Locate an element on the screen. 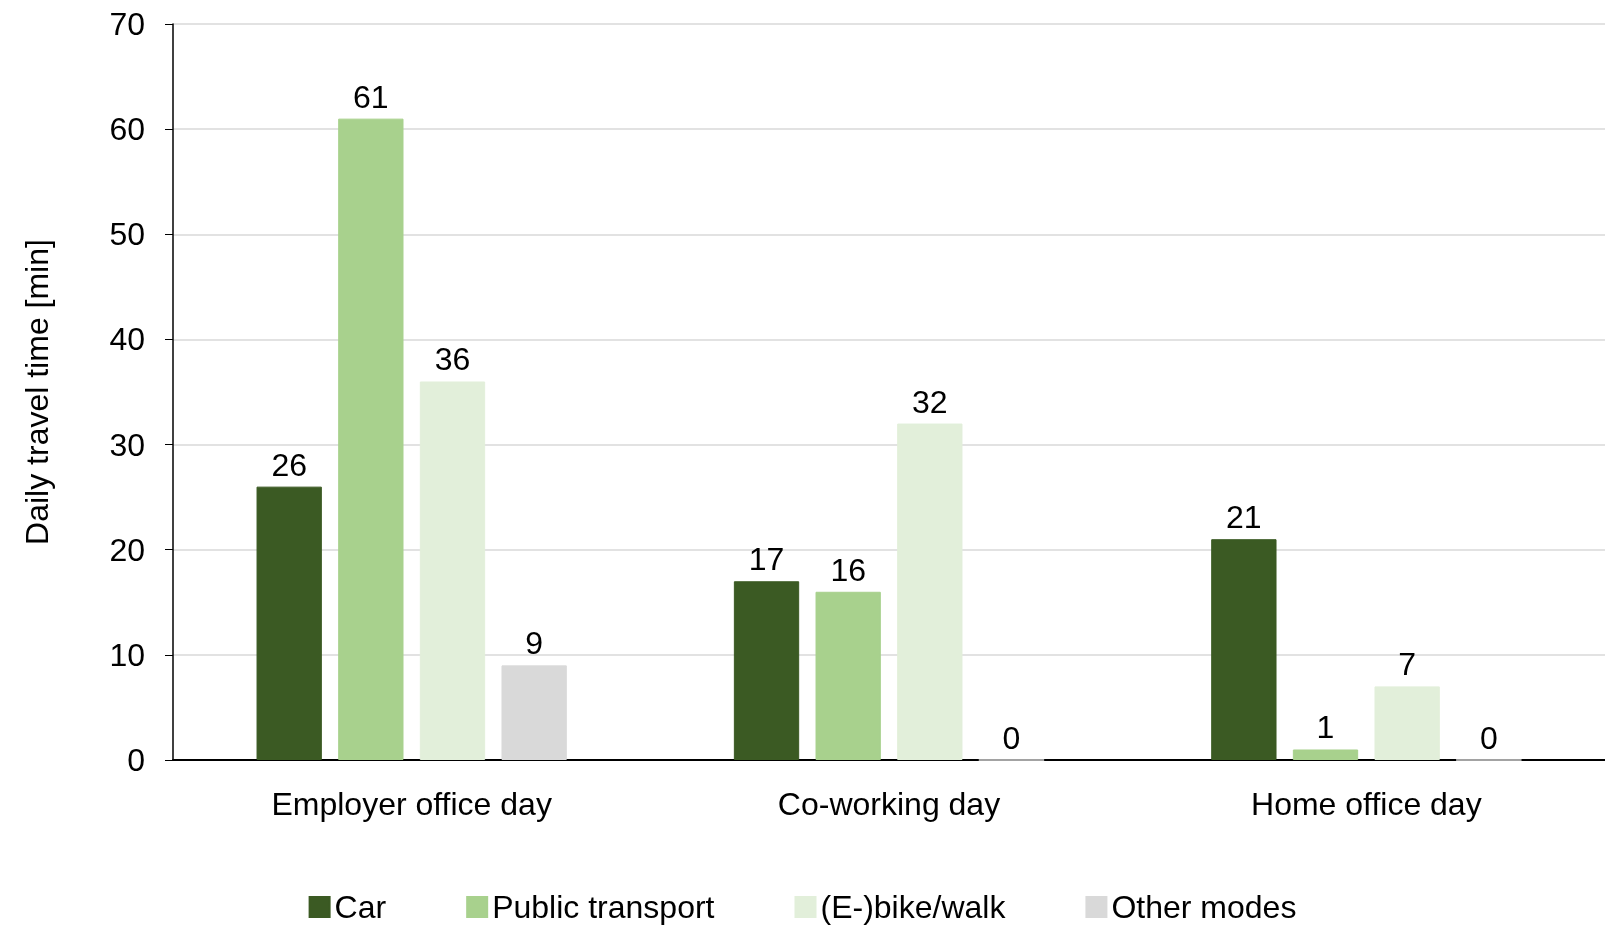 The image size is (1605, 928). legend-label: Other modes is located at coordinates (1204, 907).